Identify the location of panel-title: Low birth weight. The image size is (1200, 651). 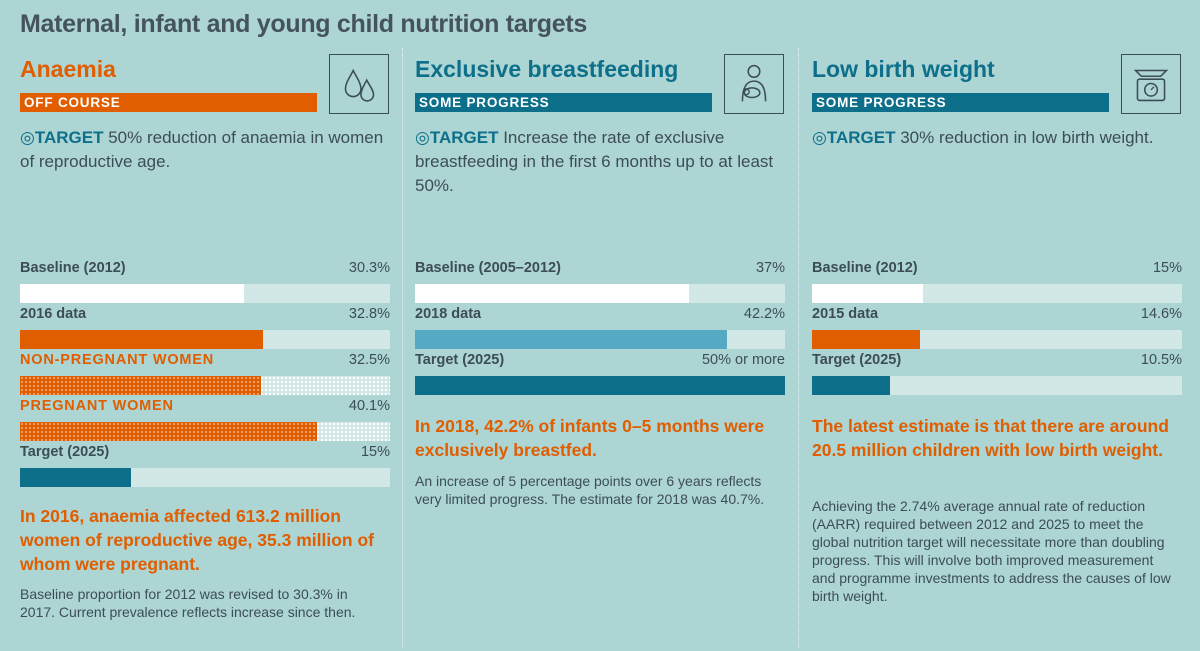
(903, 69).